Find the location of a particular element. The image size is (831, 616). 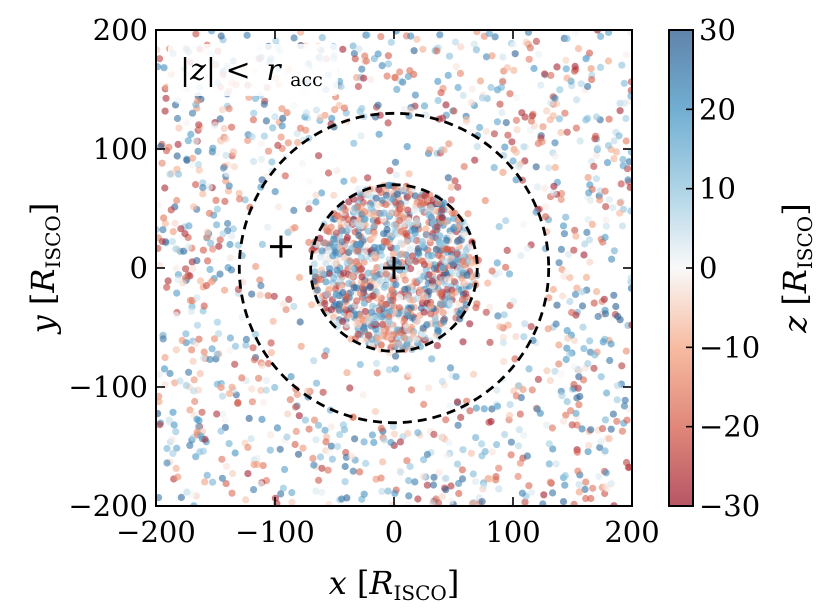

x-axis-unit-sub: ISCO is located at coordinates (420, 593).